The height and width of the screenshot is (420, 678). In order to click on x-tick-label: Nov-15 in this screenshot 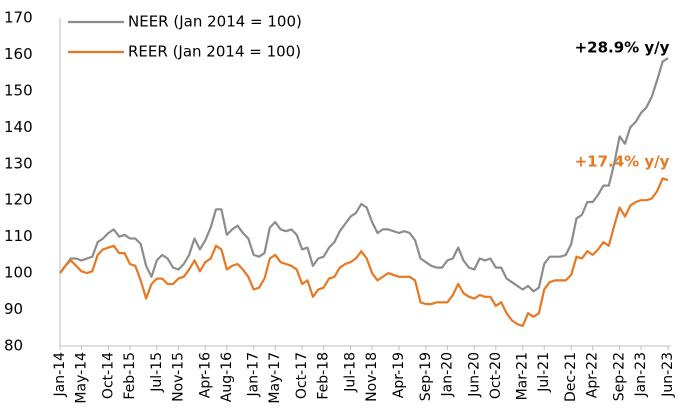, I will do `click(178, 377)`.